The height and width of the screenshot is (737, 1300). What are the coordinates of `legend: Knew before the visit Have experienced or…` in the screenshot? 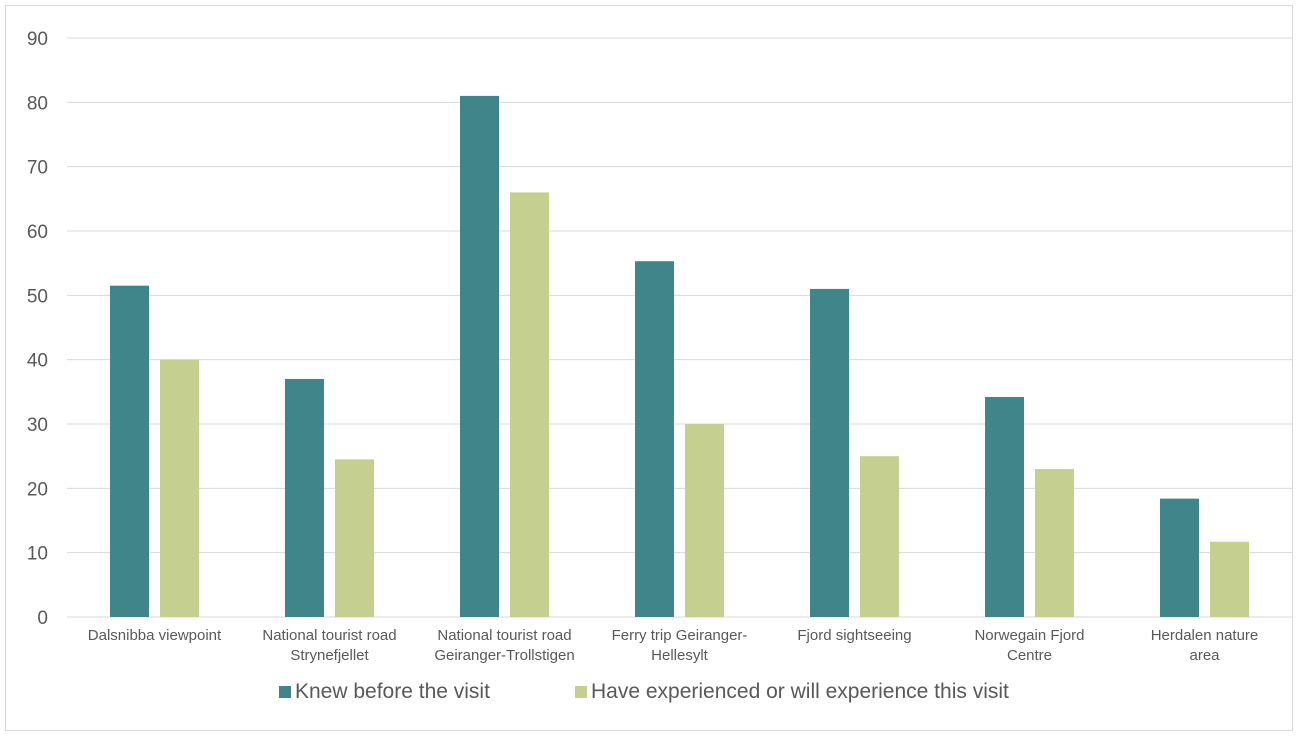 It's located at (644, 691).